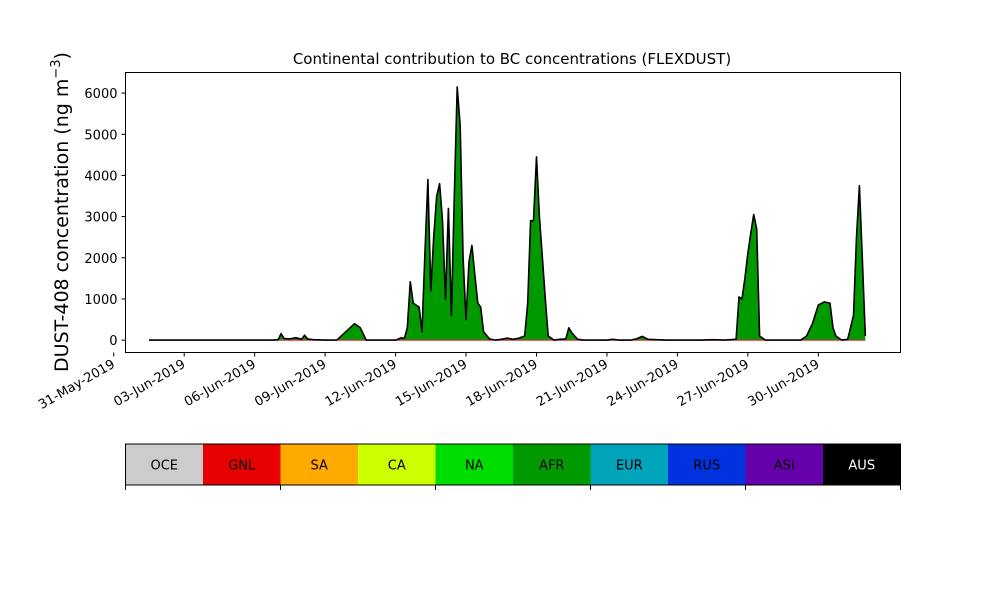  I want to click on colorbar-swatch-rus, so click(707, 464).